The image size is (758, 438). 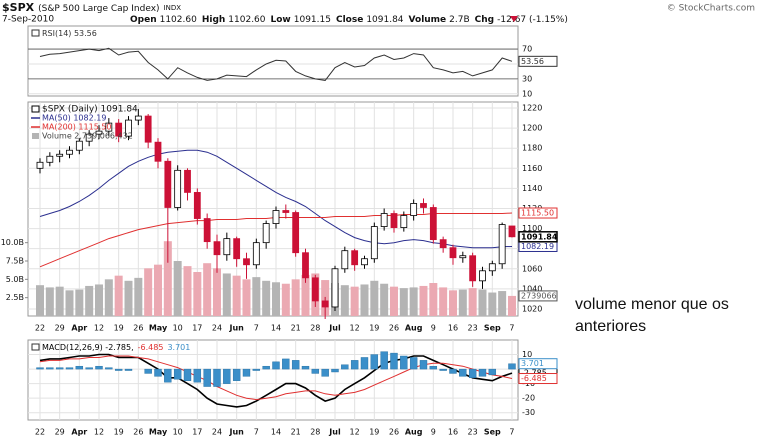 What do you see at coordinates (532, 148) in the screenshot?
I see `y-tick-label: 1180` at bounding box center [532, 148].